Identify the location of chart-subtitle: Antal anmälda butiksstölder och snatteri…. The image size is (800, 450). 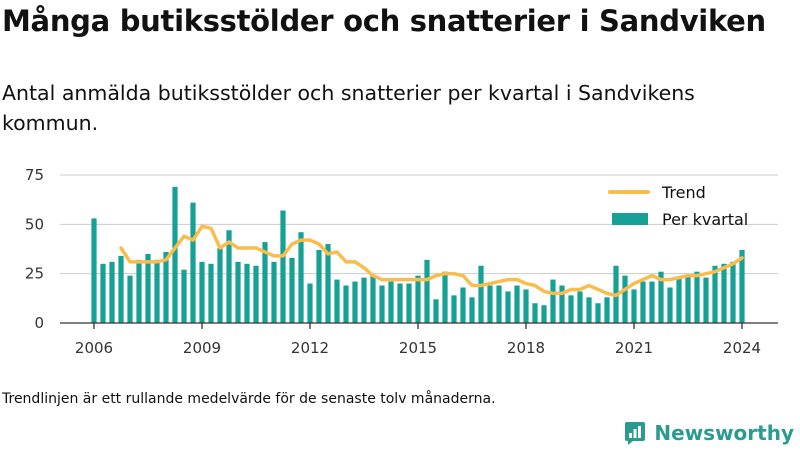
(348, 108).